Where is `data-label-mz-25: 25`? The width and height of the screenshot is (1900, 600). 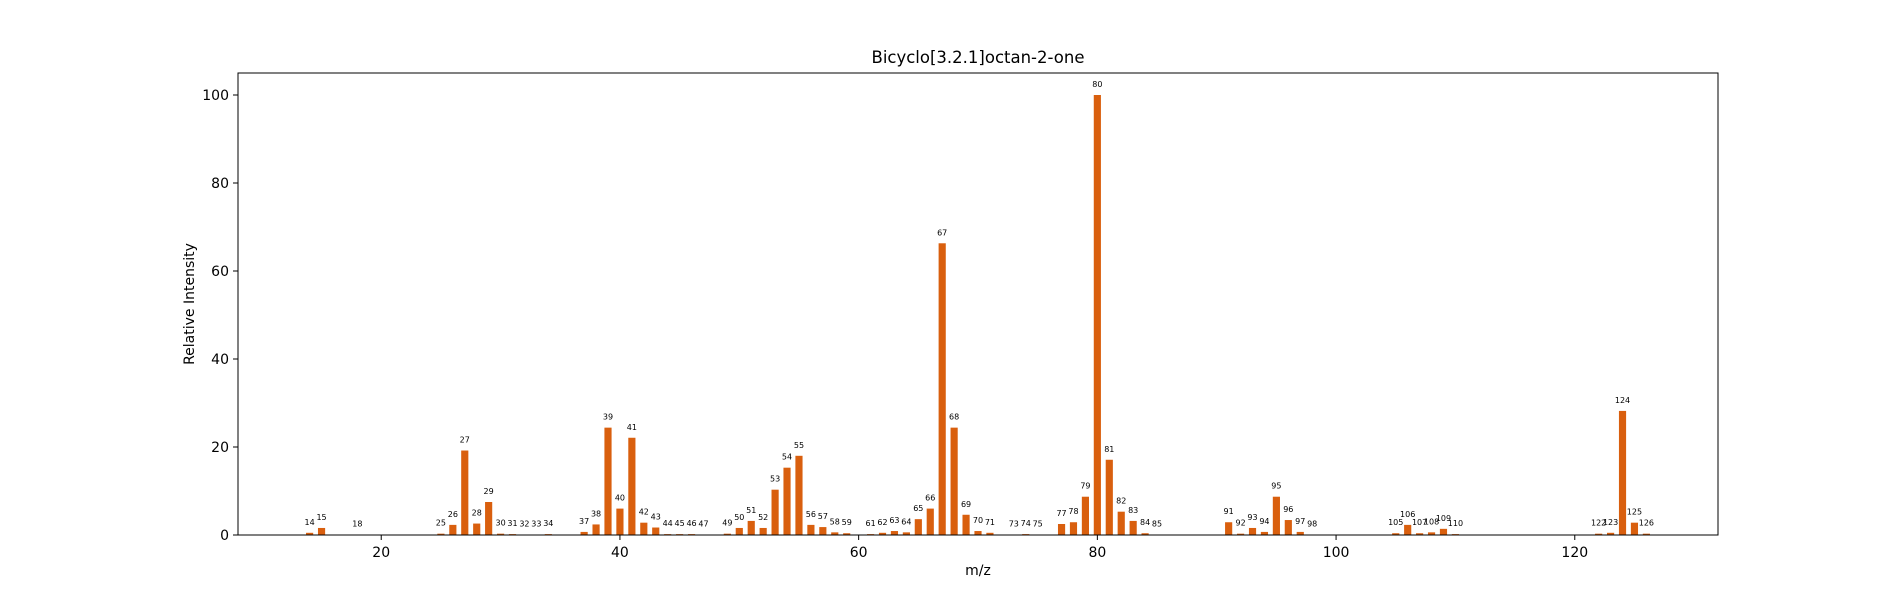
data-label-mz-25: 25 is located at coordinates (441, 523).